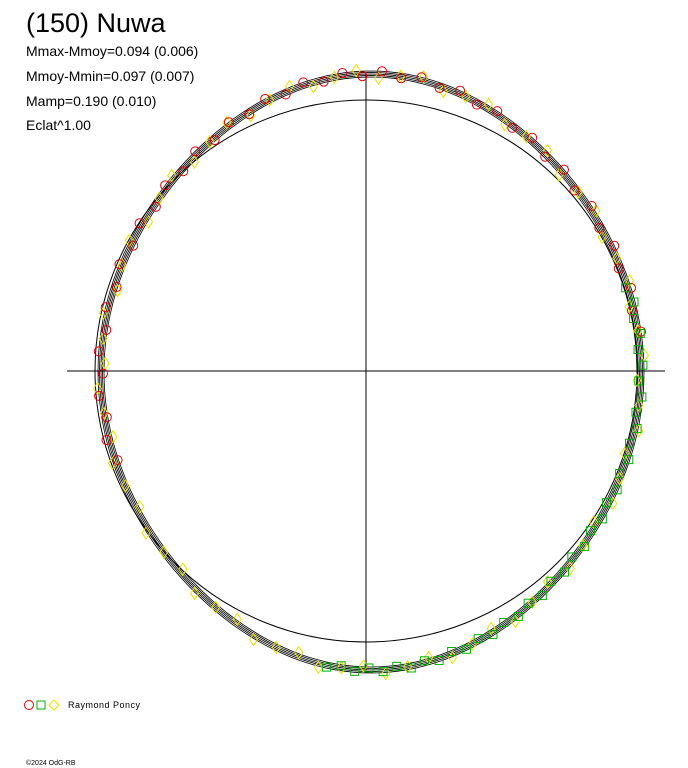 This screenshot has width=688, height=768. Describe the element at coordinates (104, 705) in the screenshot. I see `observer-label: Raymond Poncy` at that location.